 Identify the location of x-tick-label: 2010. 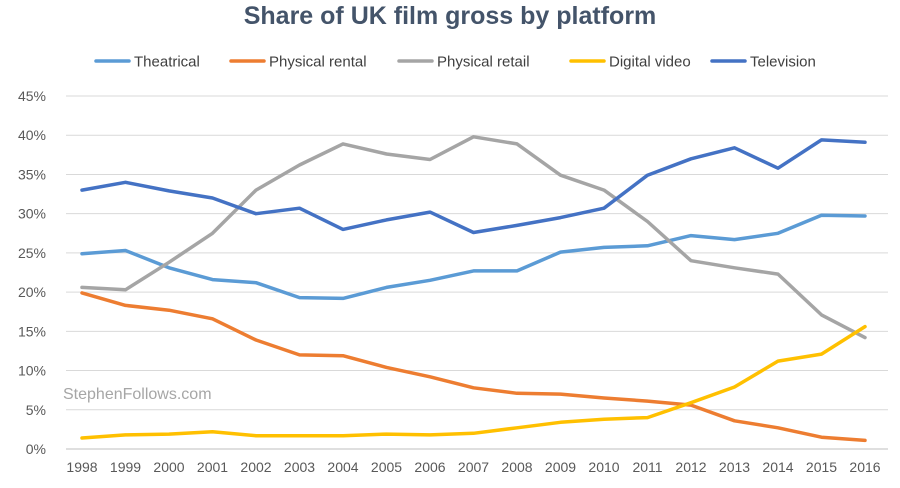
(603, 467).